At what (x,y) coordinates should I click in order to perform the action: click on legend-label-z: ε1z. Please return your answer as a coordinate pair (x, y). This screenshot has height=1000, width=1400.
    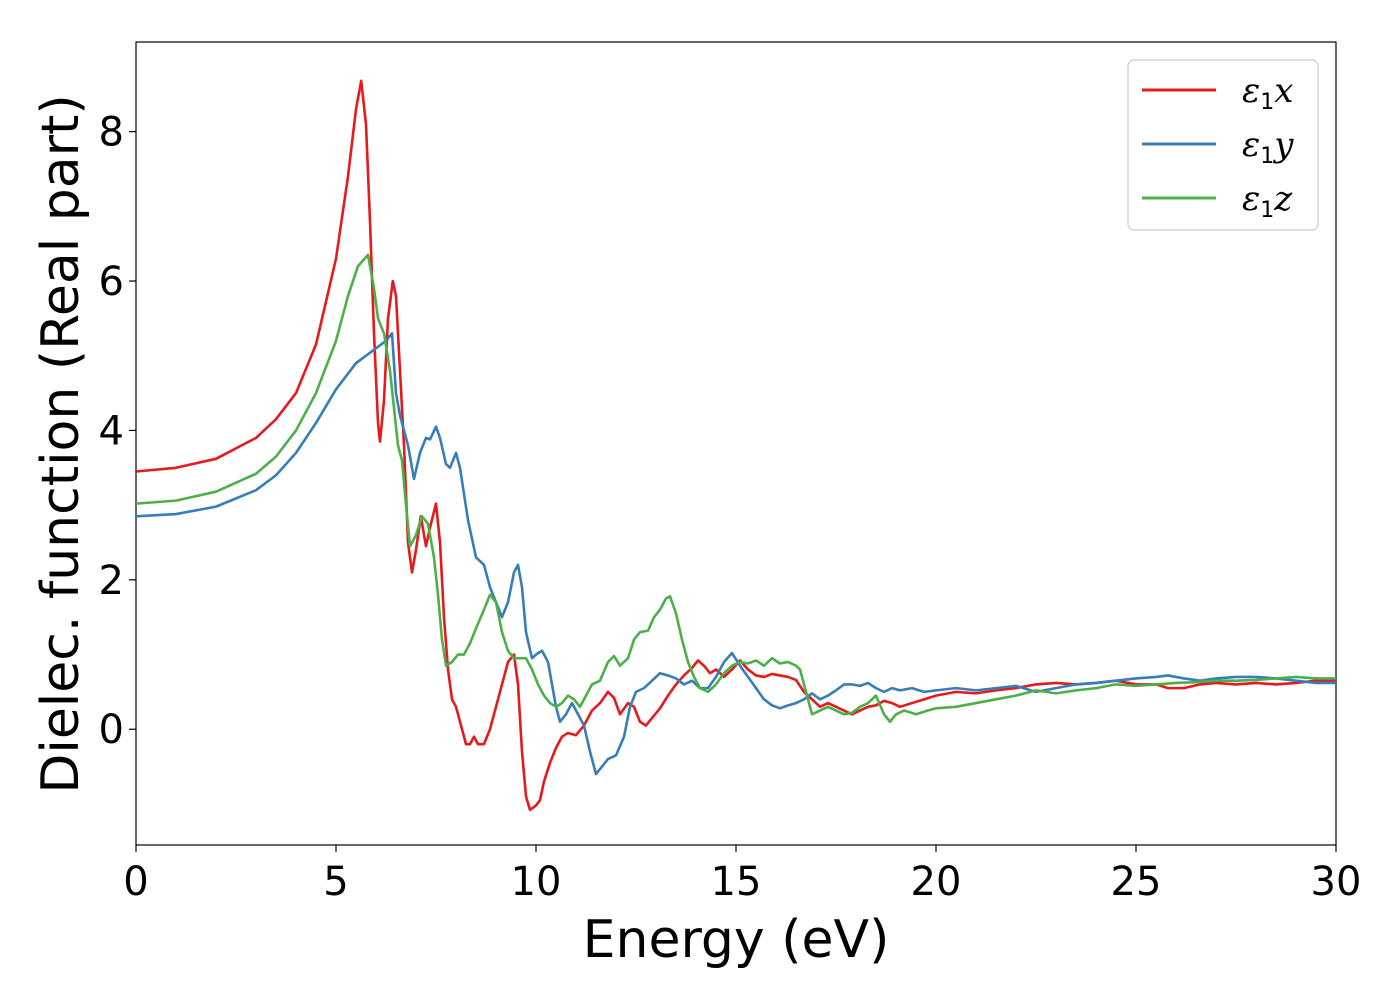
    Looking at the image, I should click on (1267, 201).